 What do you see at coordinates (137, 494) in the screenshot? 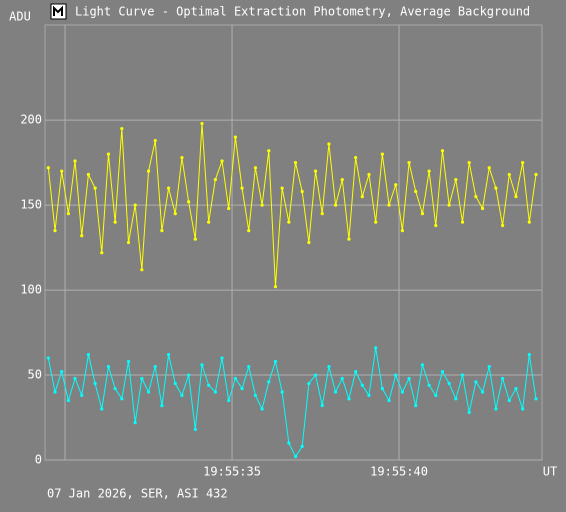
I see `footer: 07 Jan 2026, SER, ASI 432` at bounding box center [137, 494].